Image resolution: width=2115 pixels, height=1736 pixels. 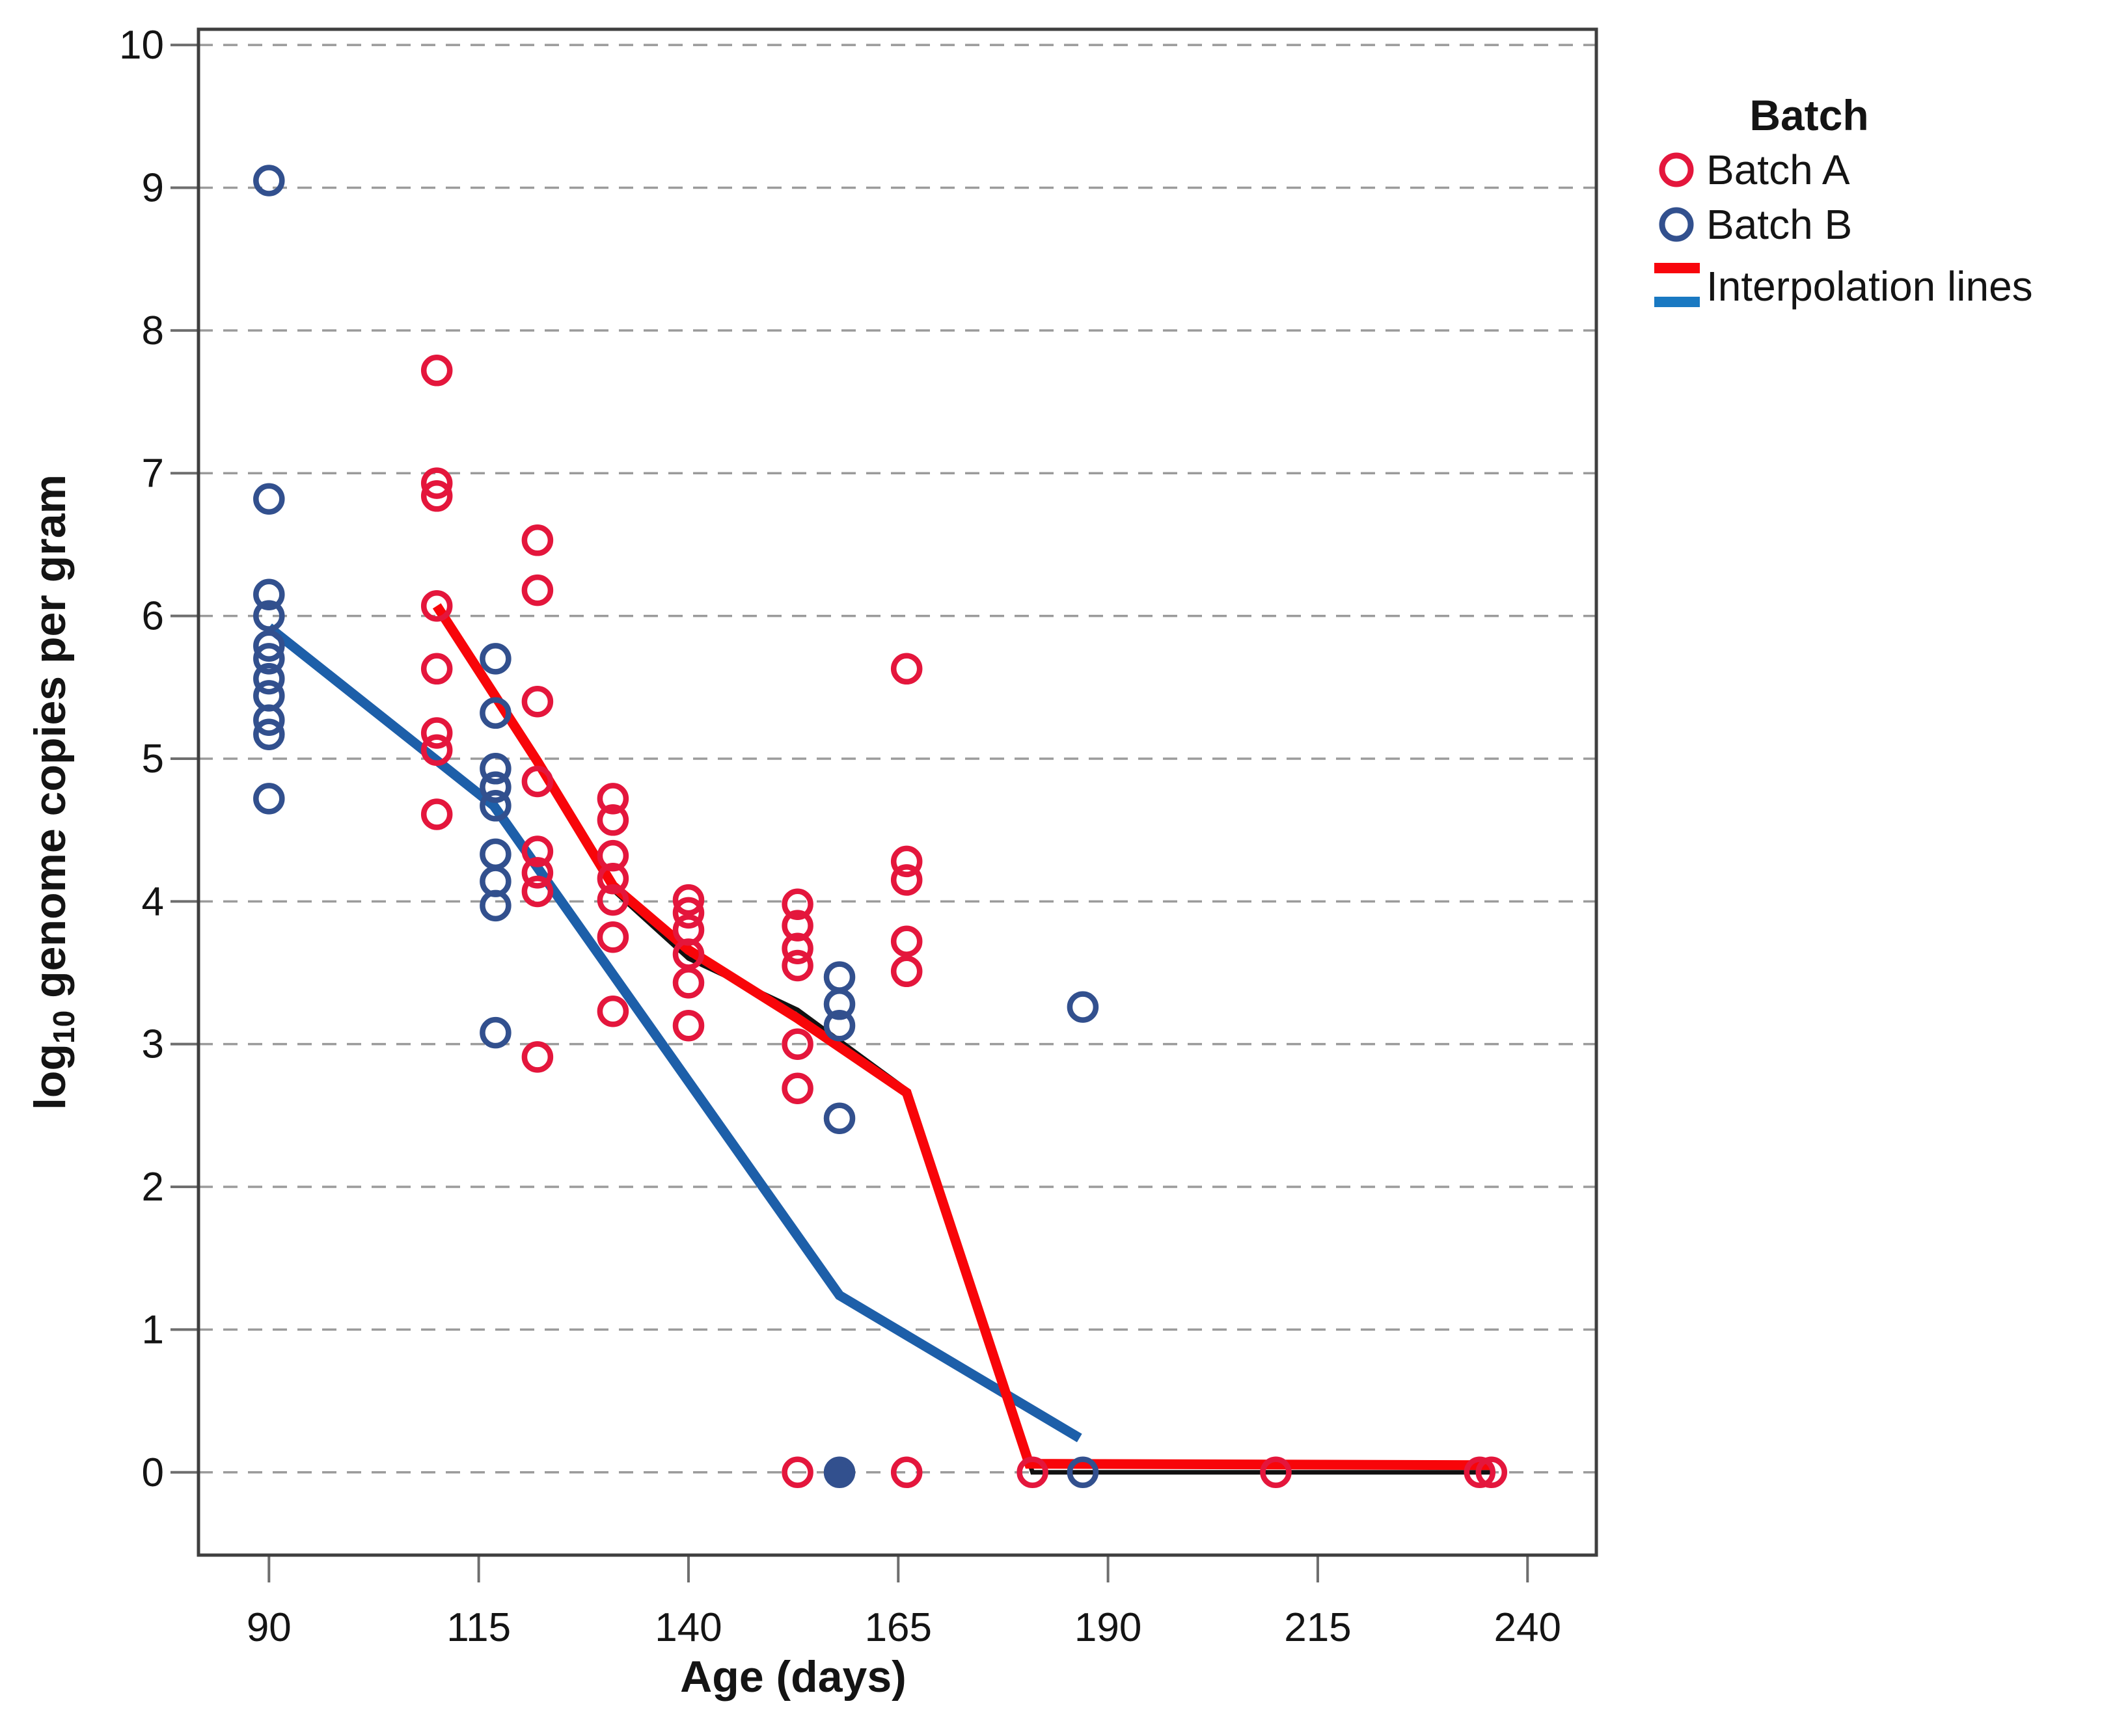 What do you see at coordinates (1676, 169) in the screenshot?
I see `legend-marker-batch-a` at bounding box center [1676, 169].